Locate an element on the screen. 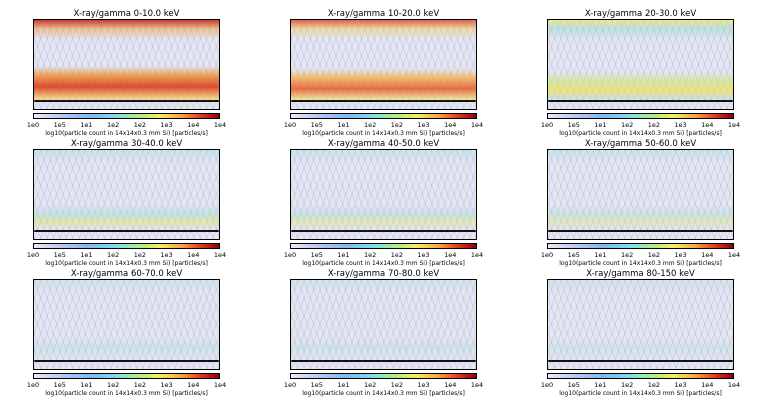 The image size is (765, 400). panel-title: X-ray/gamma 50-60.0 keV is located at coordinates (640, 144).